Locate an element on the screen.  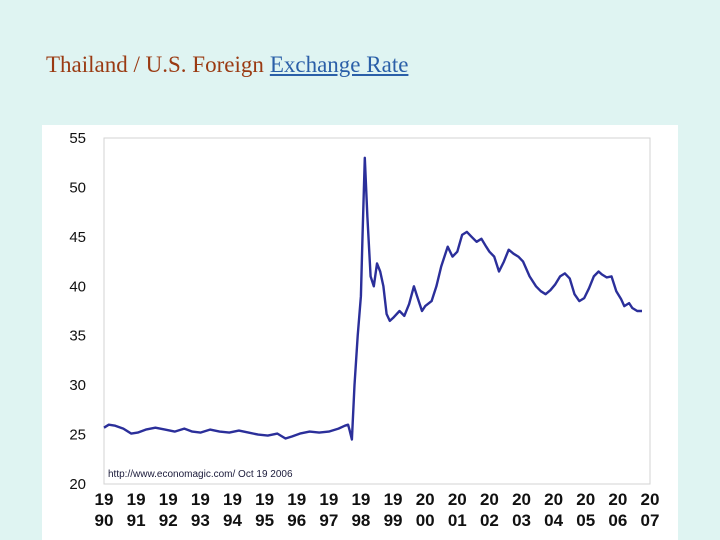
x-tick-label-bottom: 90 is located at coordinates (104, 520).